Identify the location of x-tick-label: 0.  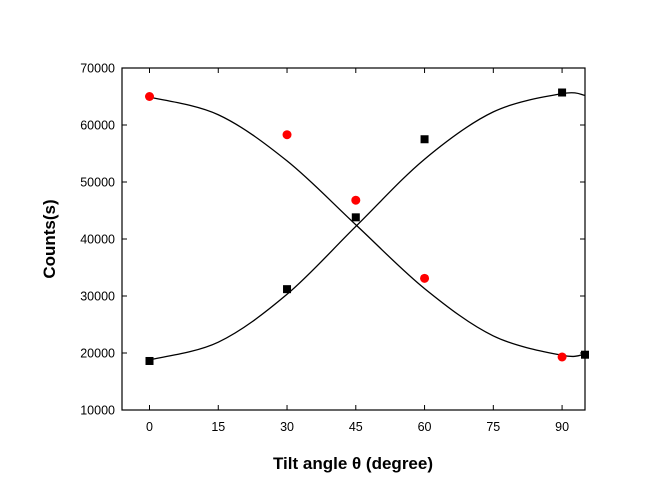
(149, 427).